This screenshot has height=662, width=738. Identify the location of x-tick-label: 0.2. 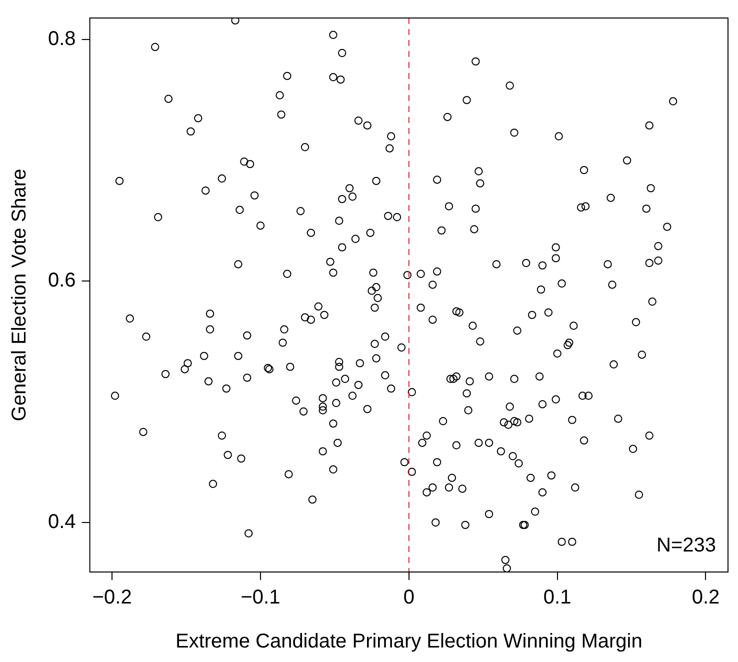
(706, 597).